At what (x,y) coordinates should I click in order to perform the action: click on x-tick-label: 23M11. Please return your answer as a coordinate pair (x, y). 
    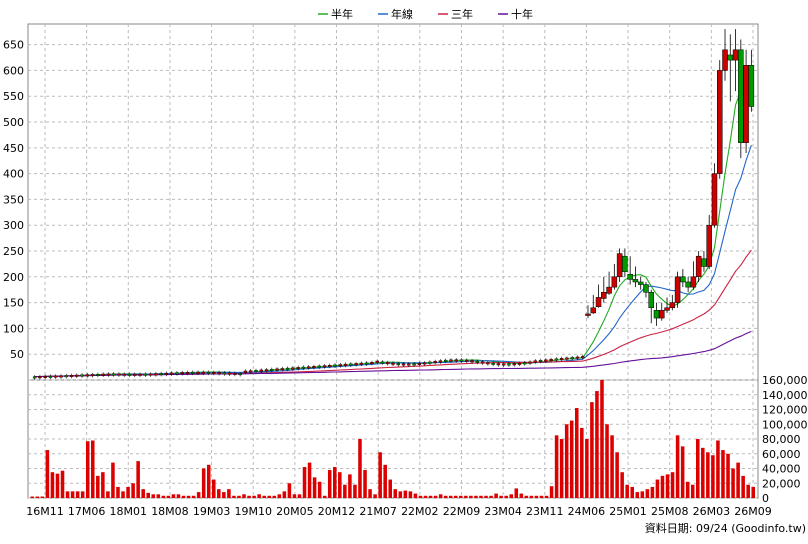
    Looking at the image, I should click on (545, 511).